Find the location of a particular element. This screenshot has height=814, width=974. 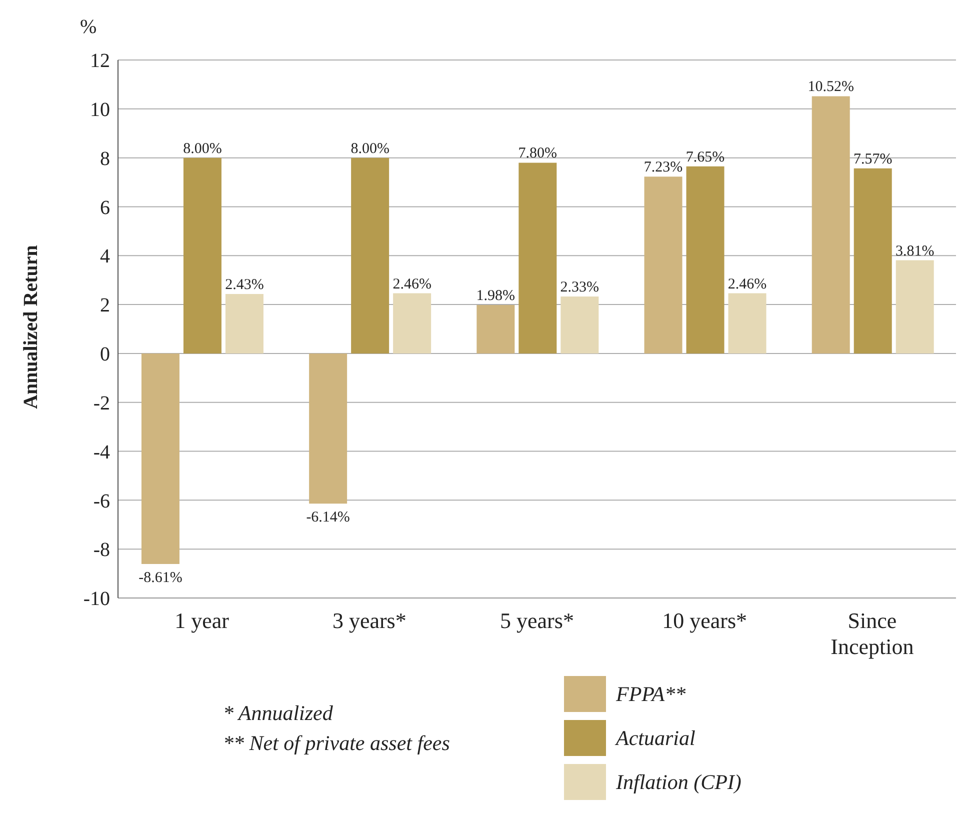

y-tick-label: 10 is located at coordinates (100, 110).